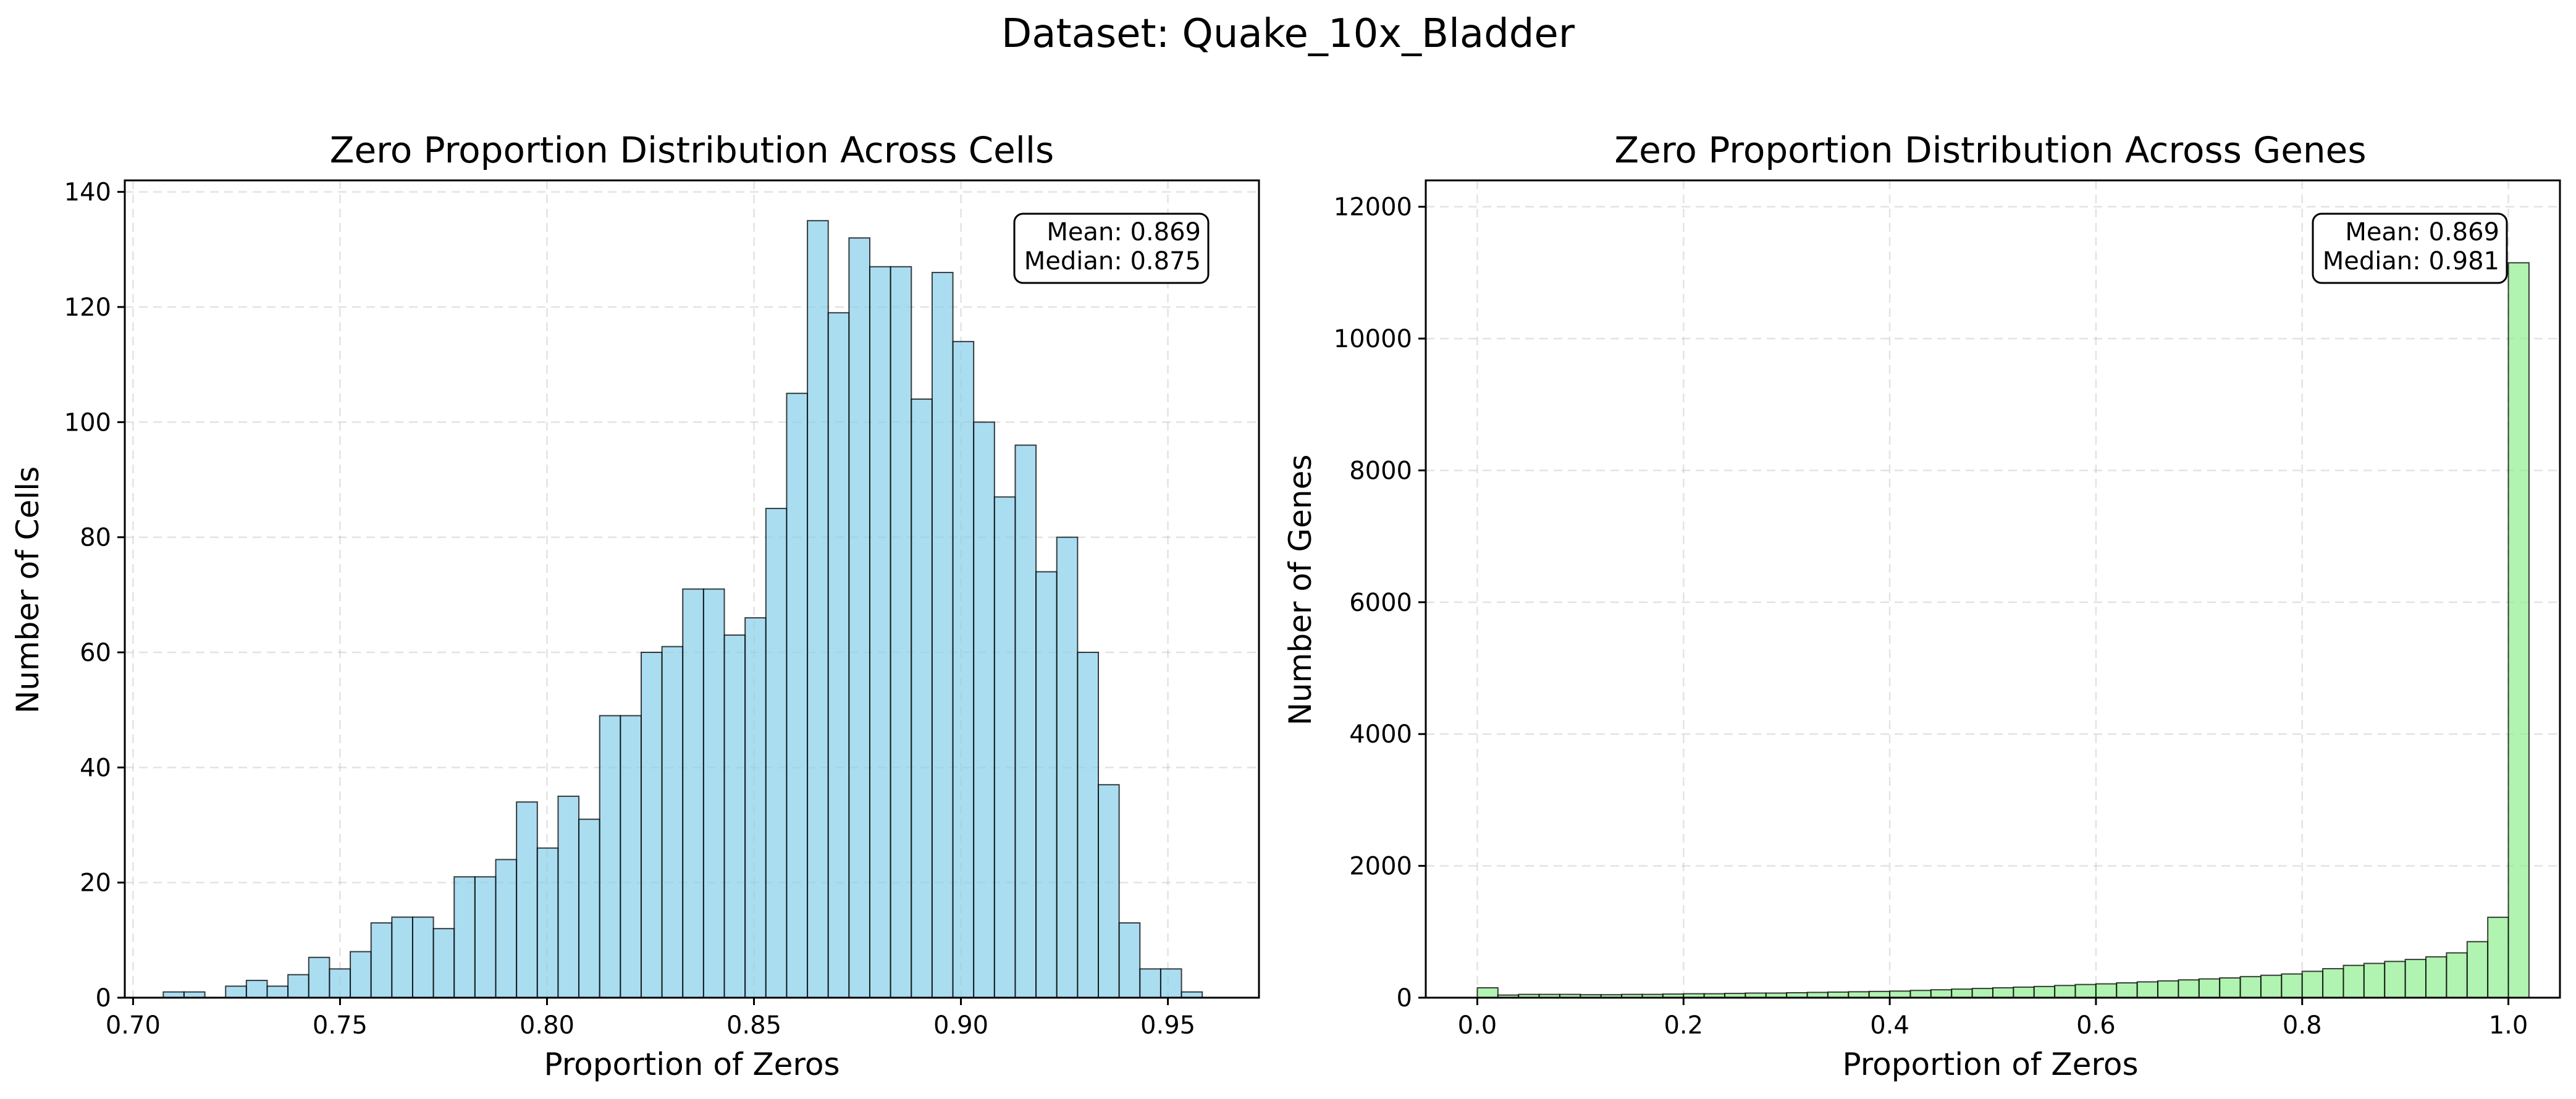 The width and height of the screenshot is (2576, 1099). Describe the element at coordinates (87, 307) in the screenshot. I see `cells-y-tick-label: 120` at that location.